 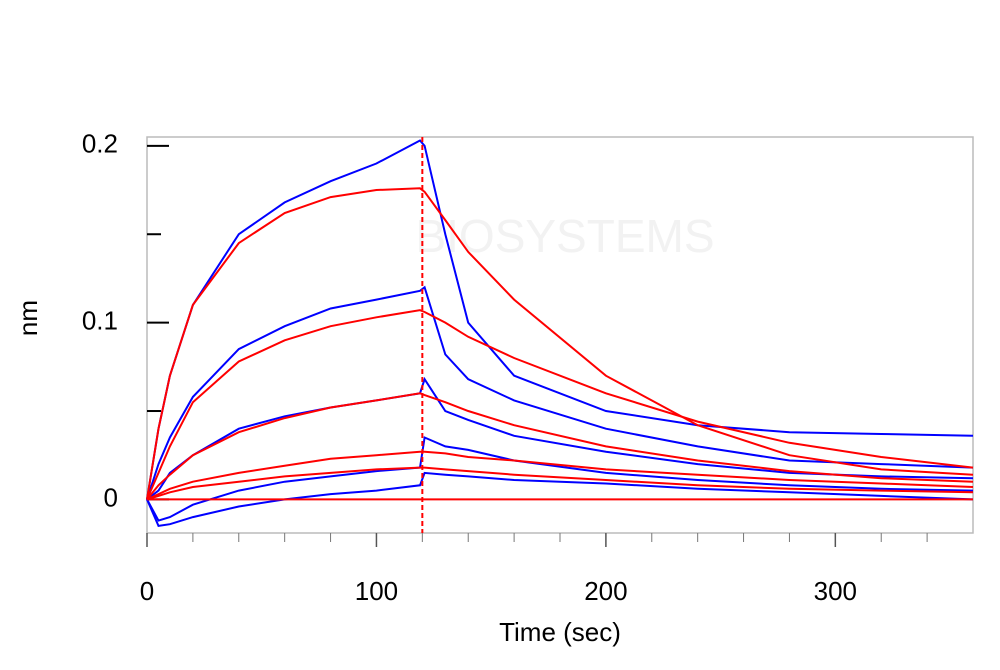 I want to click on x-tick-label: 300, so click(x=835, y=591).